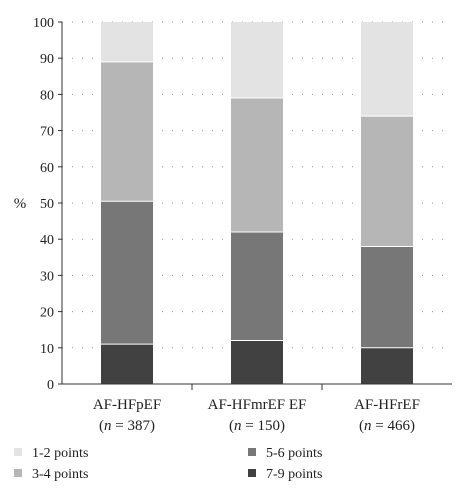 The height and width of the screenshot is (500, 472). What do you see at coordinates (257, 405) in the screenshot?
I see `category-label: AF-HFmrEF EF` at bounding box center [257, 405].